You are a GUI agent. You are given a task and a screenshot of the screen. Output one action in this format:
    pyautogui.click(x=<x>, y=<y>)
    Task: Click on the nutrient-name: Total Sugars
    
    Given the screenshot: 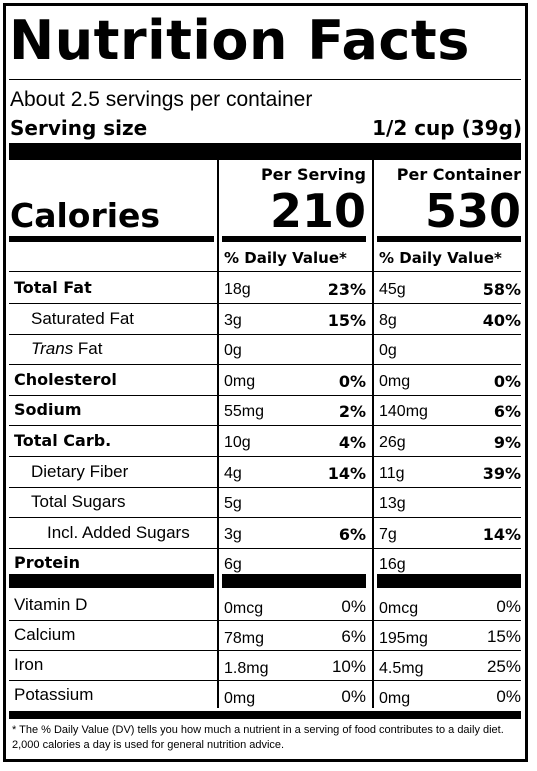 What is the action you would take?
    pyautogui.click(x=78, y=502)
    